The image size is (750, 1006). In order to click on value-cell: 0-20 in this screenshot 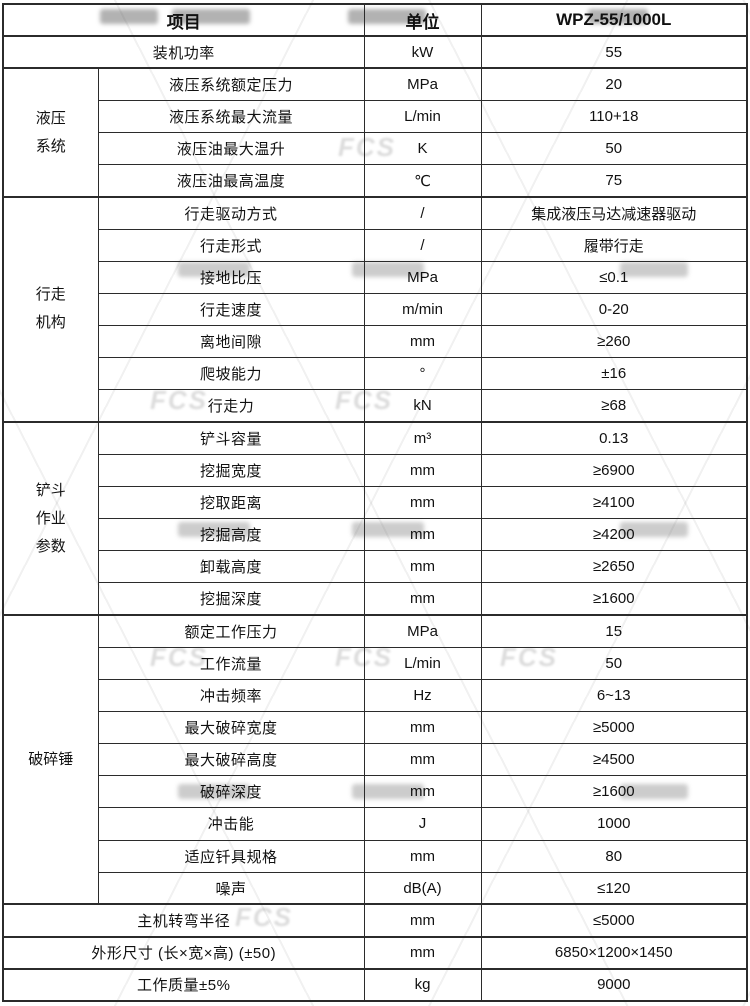, I will do `click(614, 309)`.